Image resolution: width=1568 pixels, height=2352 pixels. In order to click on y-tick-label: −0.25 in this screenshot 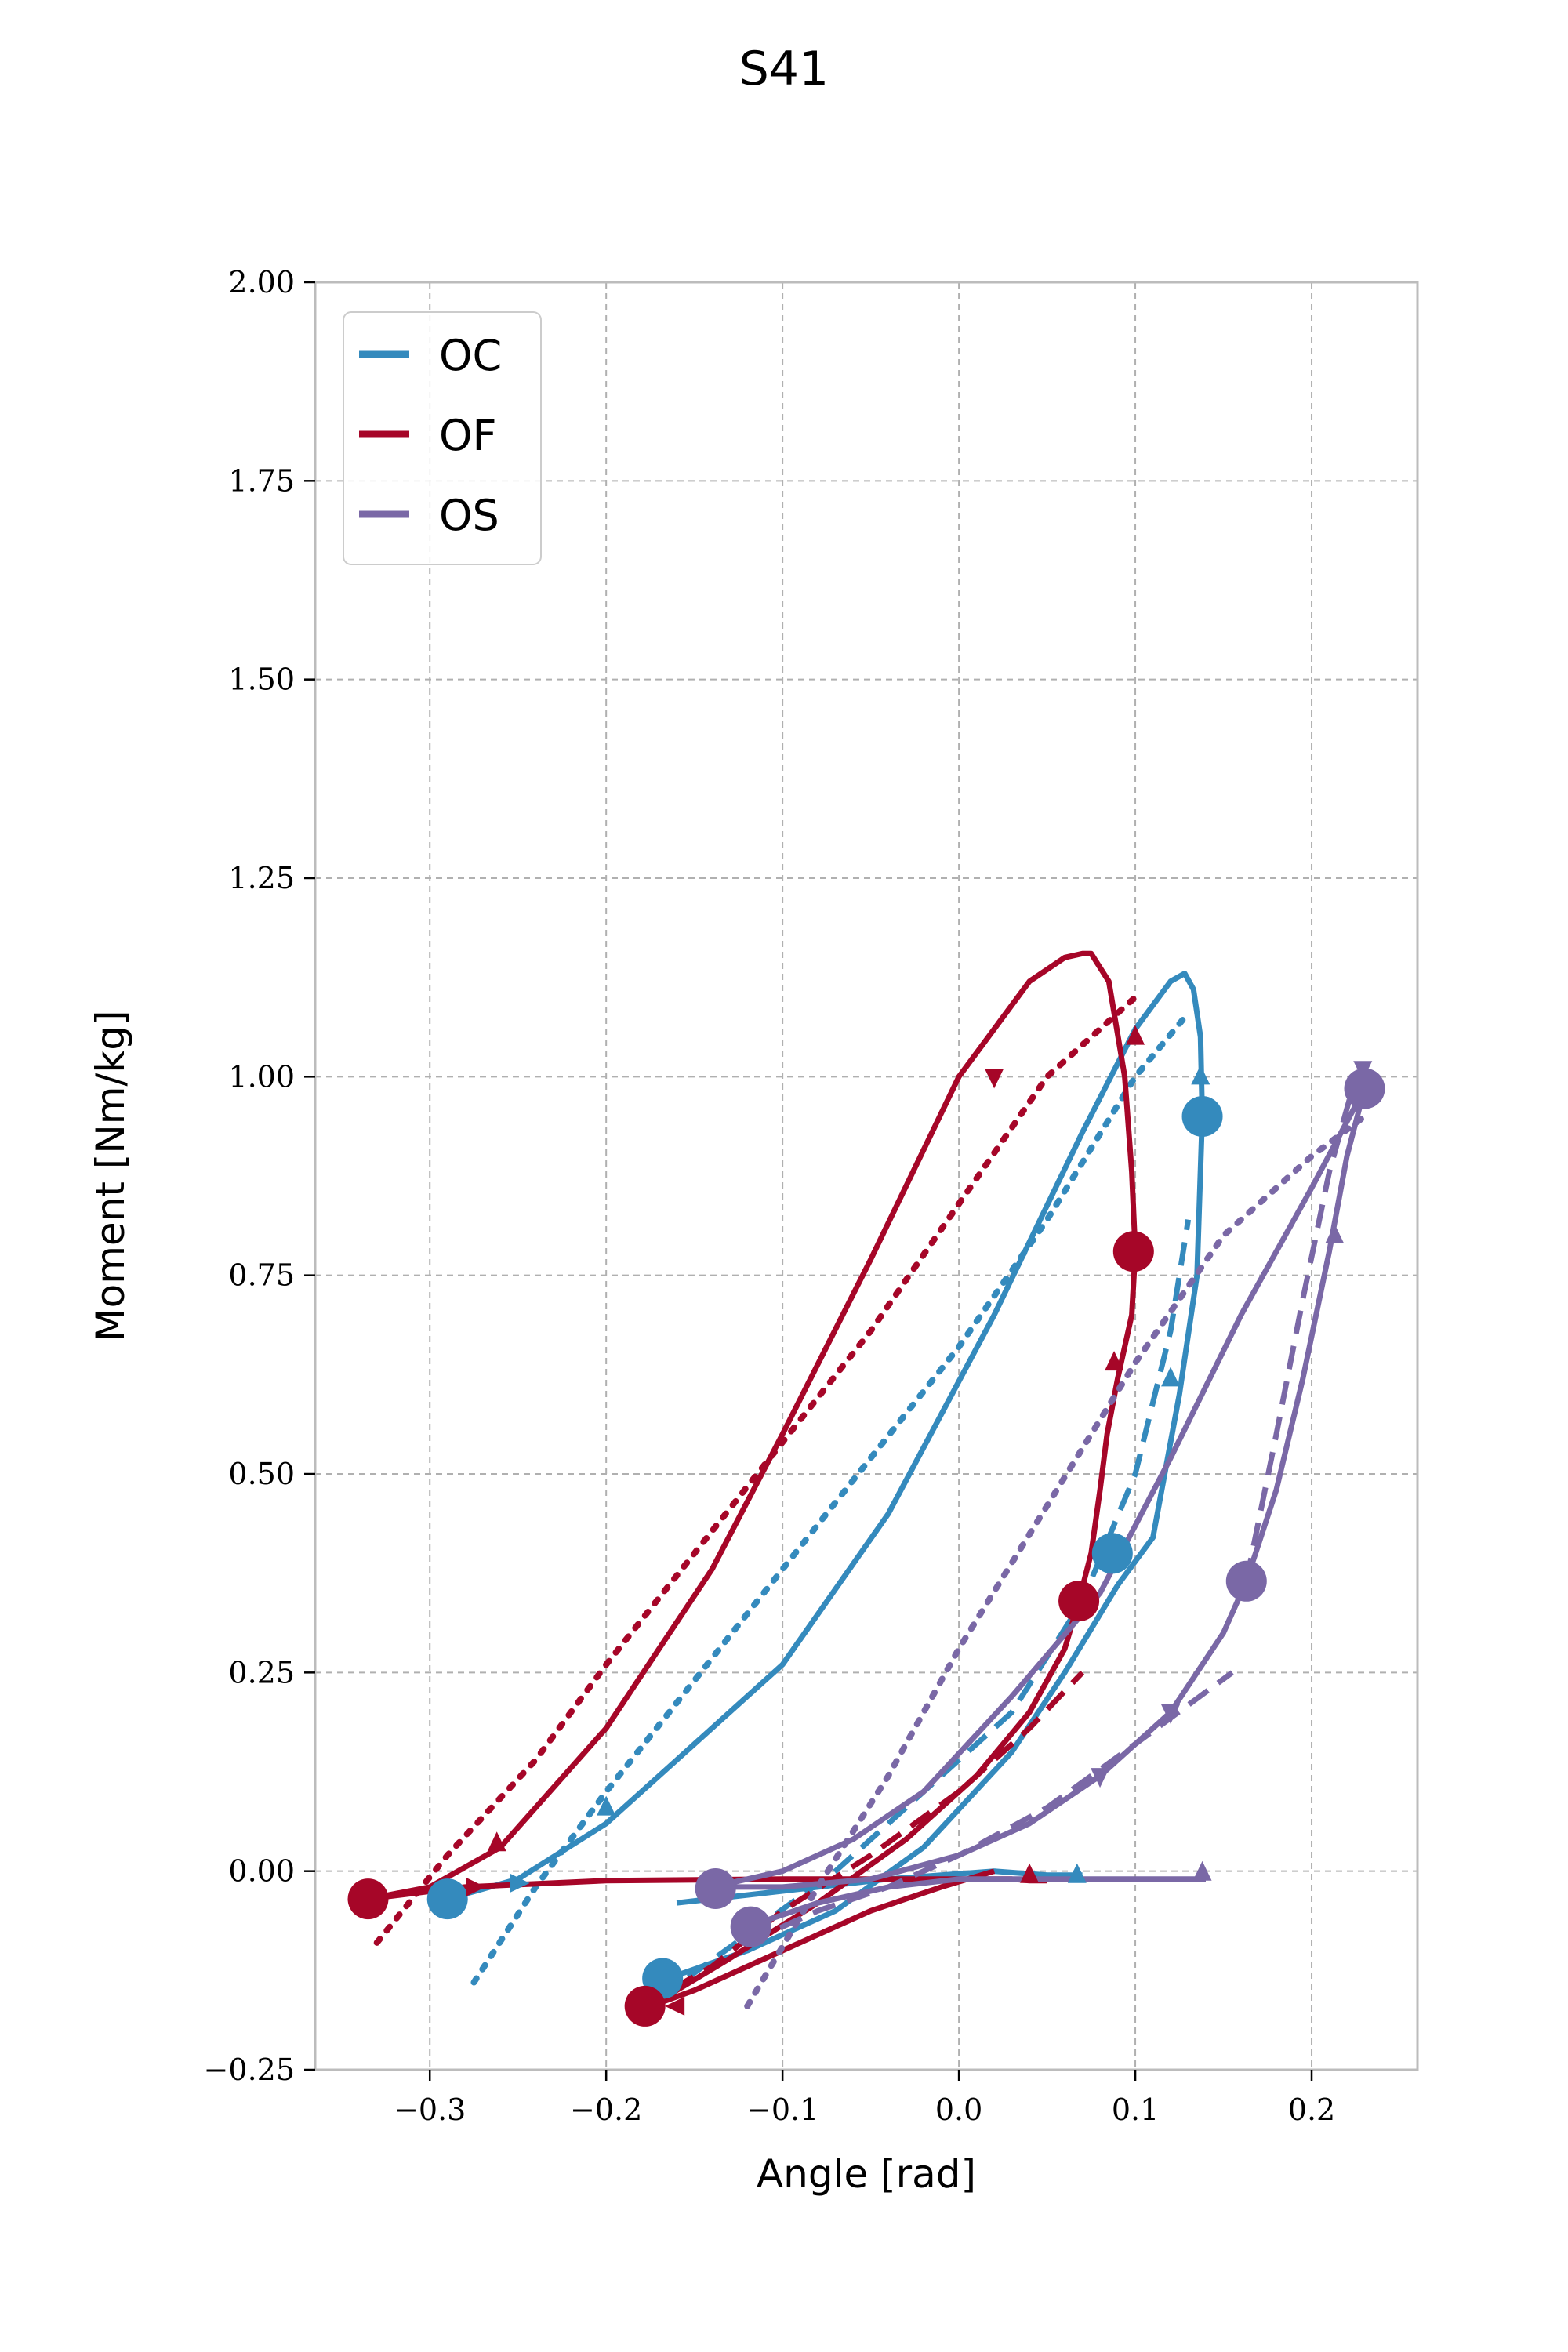, I will do `click(249, 2070)`.